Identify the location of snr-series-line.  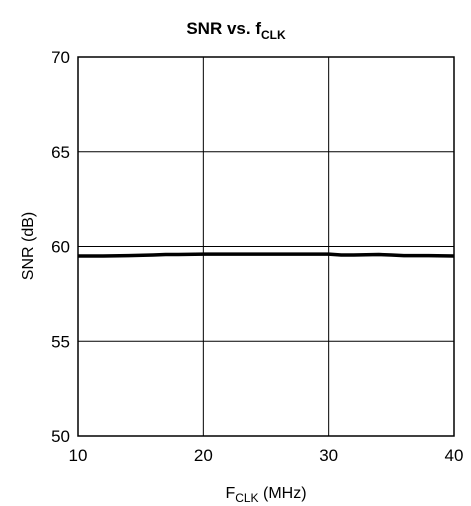
(266, 255).